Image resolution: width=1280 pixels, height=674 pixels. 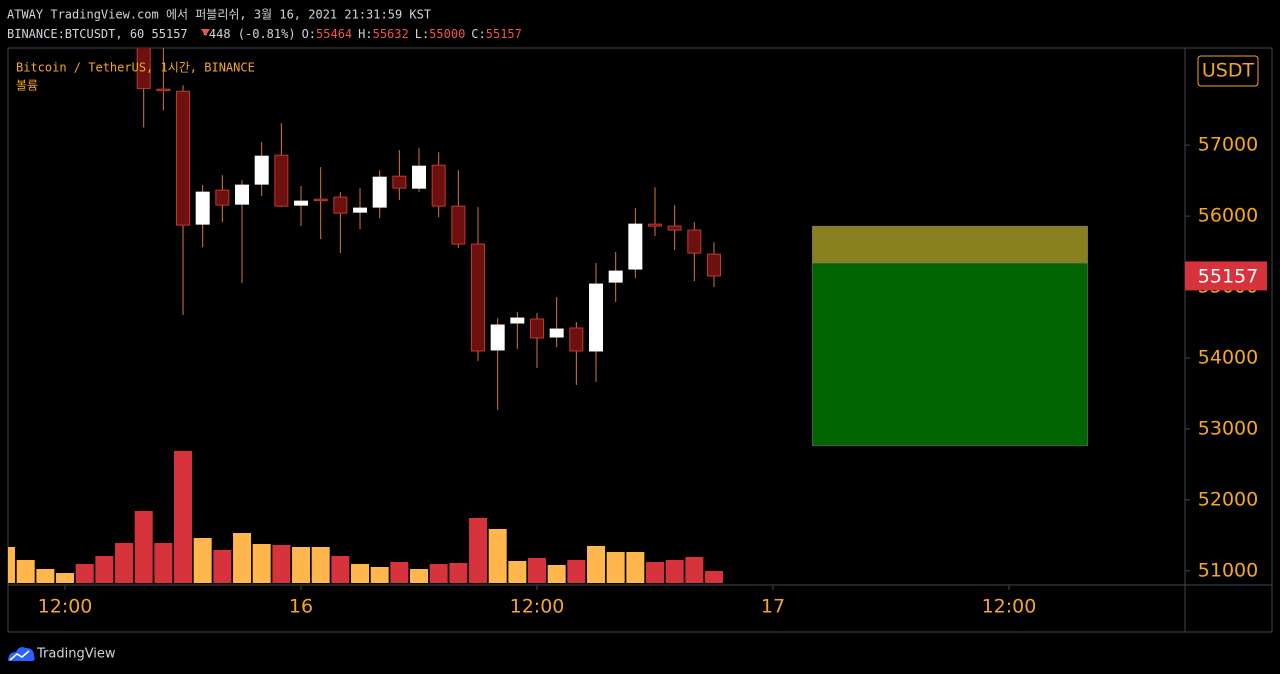 I want to click on ohlc-group: O:55464 H:55632 L:55000 C:55157, so click(x=412, y=34).